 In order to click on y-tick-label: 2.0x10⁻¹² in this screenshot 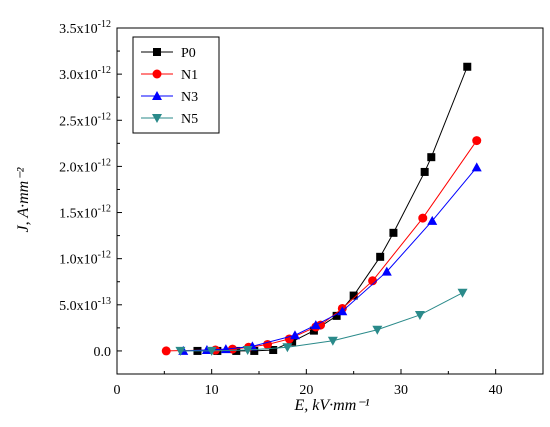, I will do `click(85, 166)`.